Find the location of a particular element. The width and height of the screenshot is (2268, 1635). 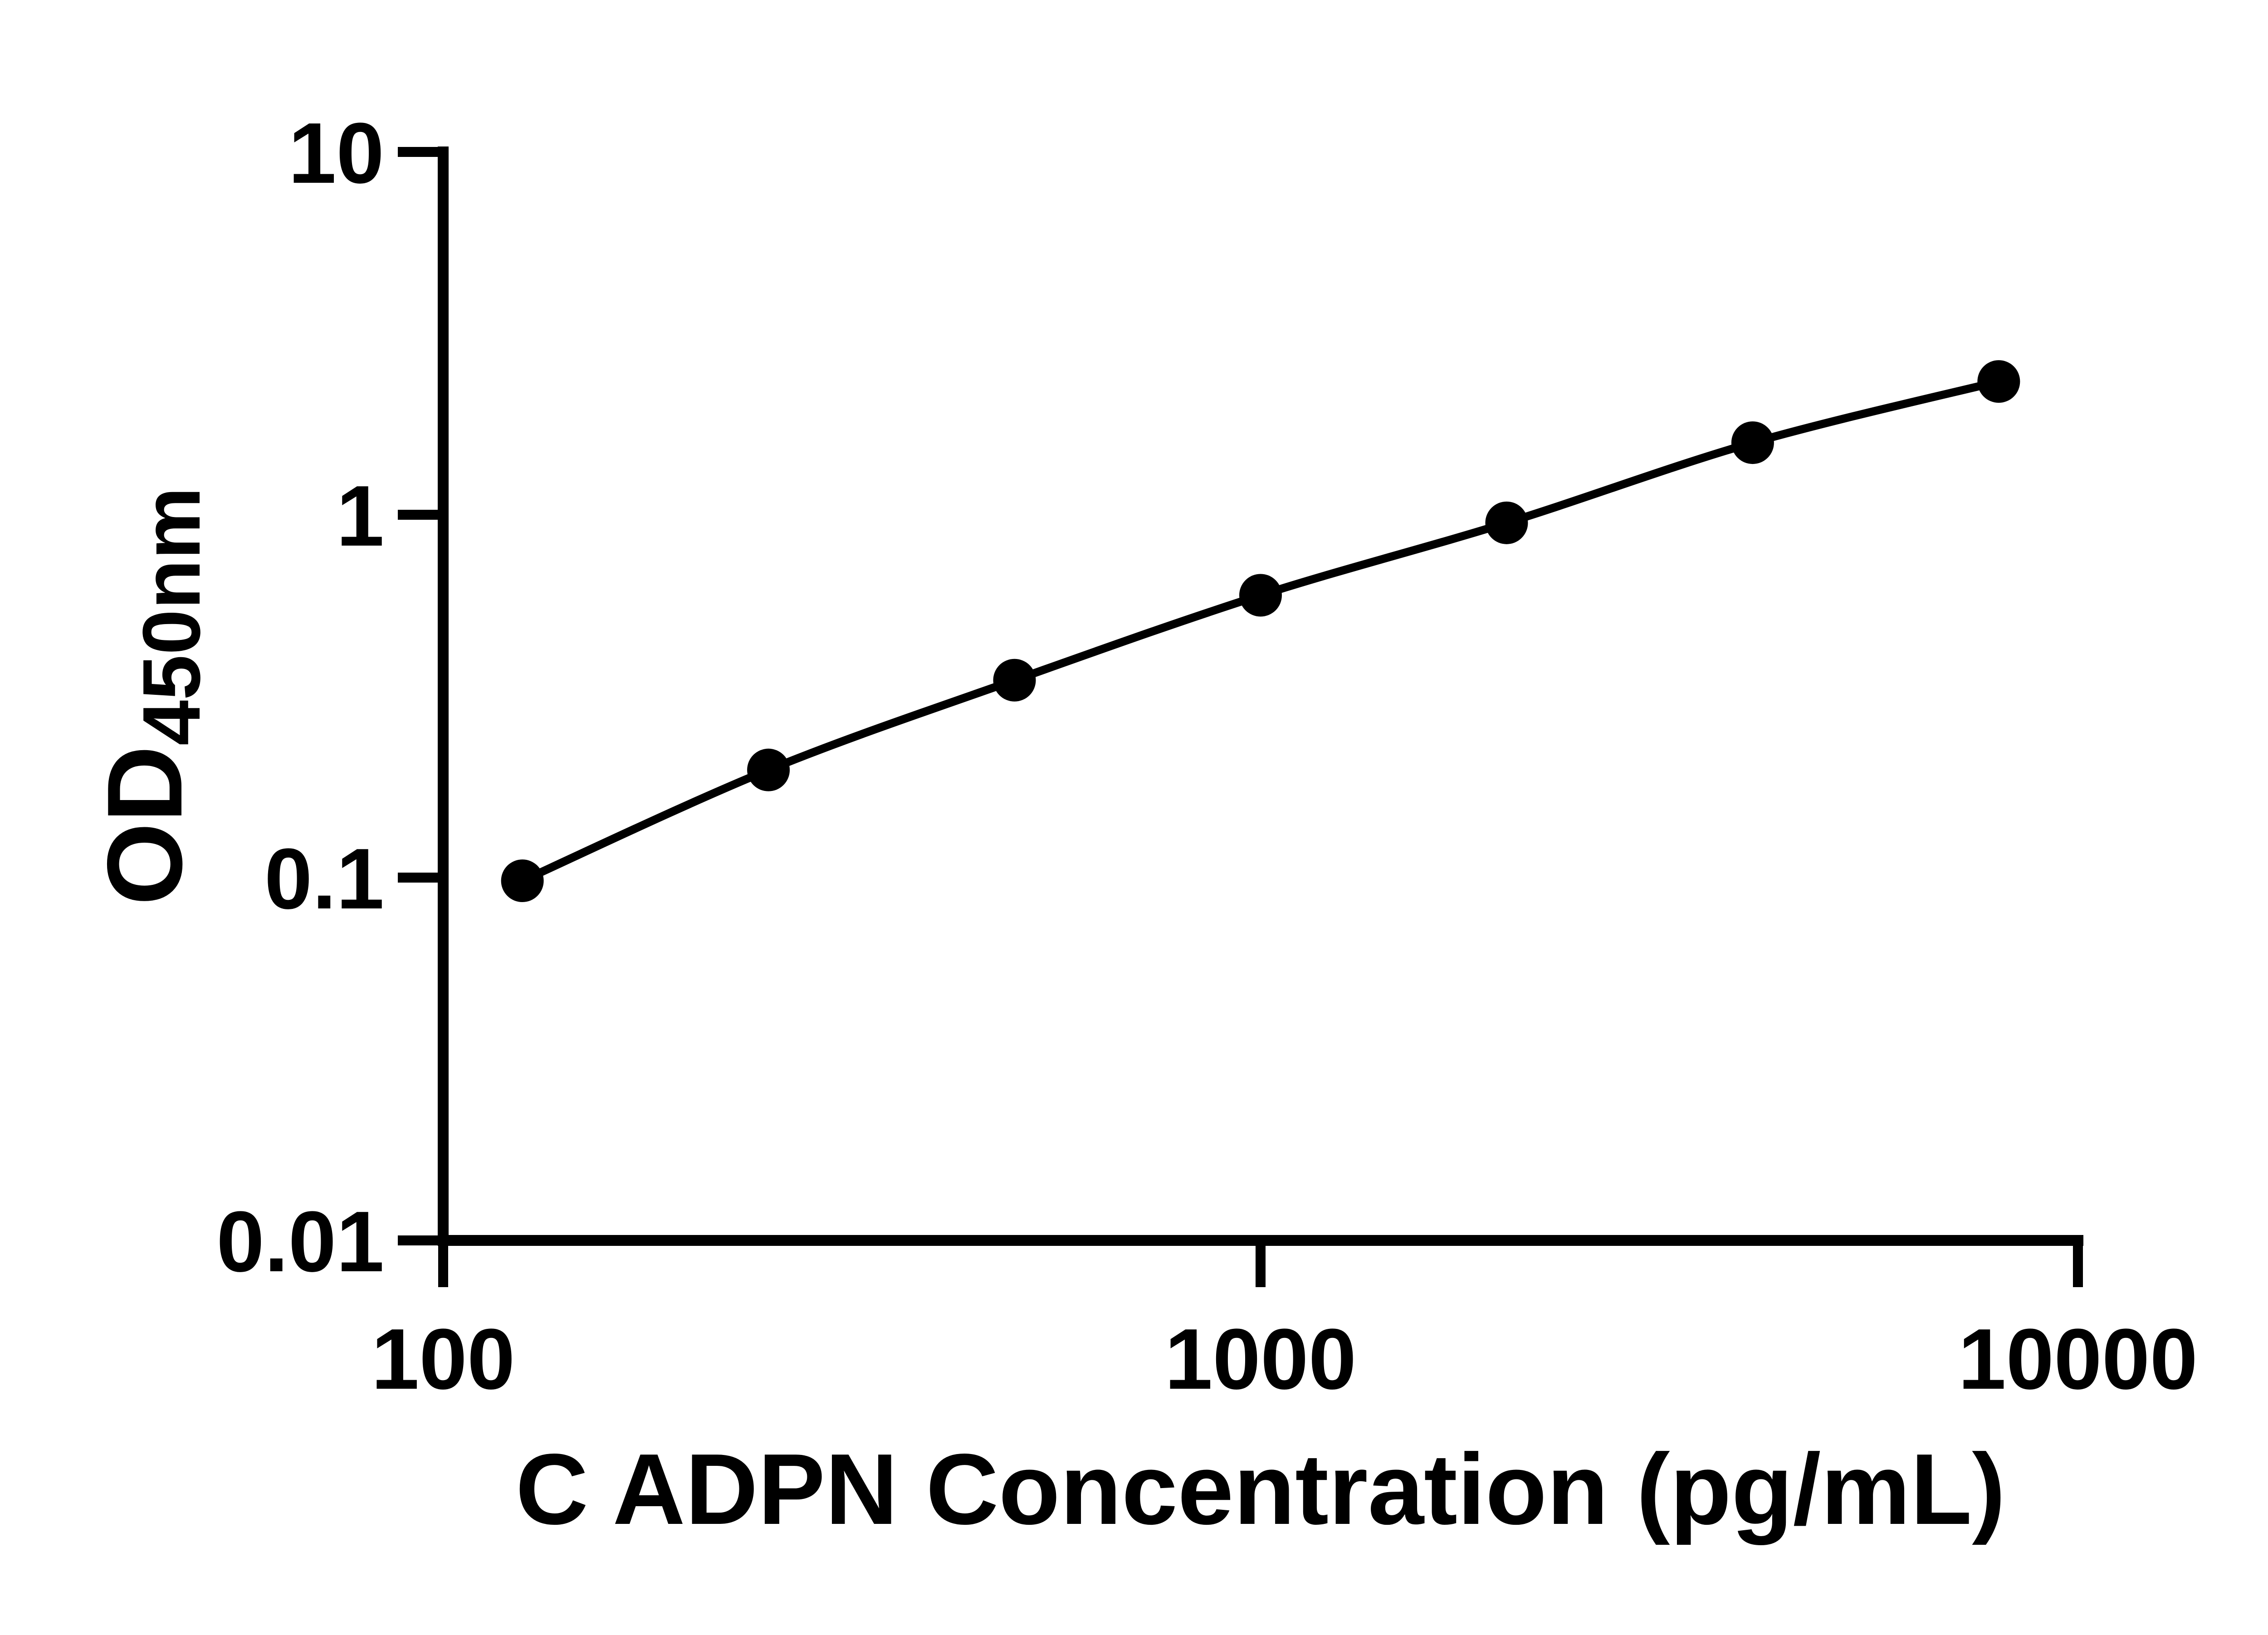

y-axis-ticks: 10 1 0.1 0.01 is located at coordinates (330, 698).